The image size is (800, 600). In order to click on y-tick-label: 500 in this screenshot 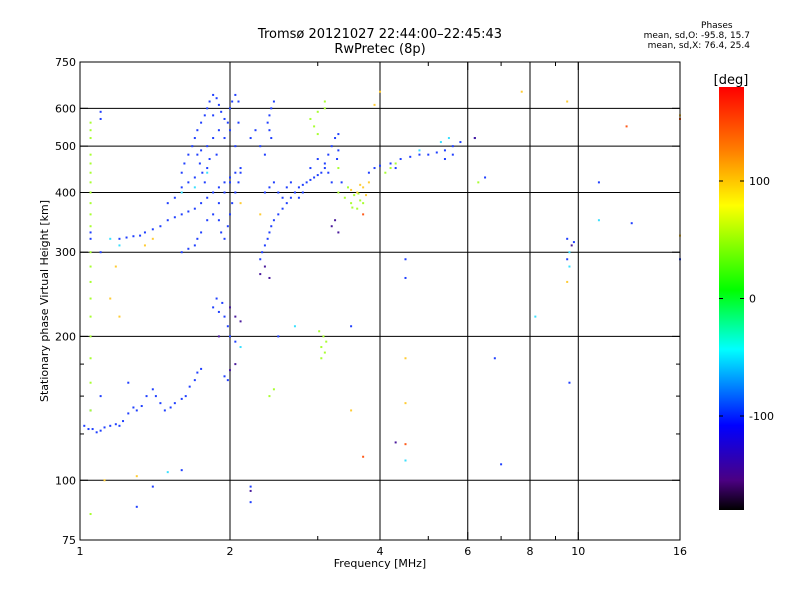, I will do `click(65, 146)`.